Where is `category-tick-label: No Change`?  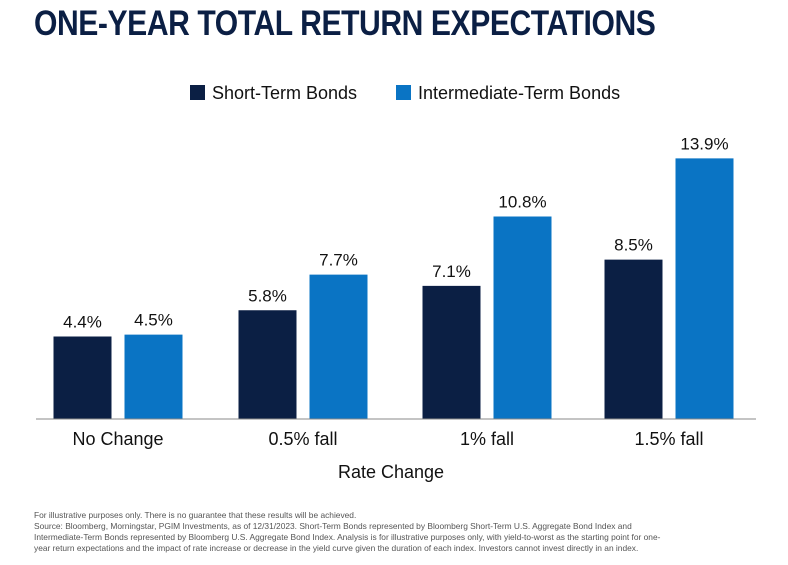
category-tick-label: No Change is located at coordinates (117, 439).